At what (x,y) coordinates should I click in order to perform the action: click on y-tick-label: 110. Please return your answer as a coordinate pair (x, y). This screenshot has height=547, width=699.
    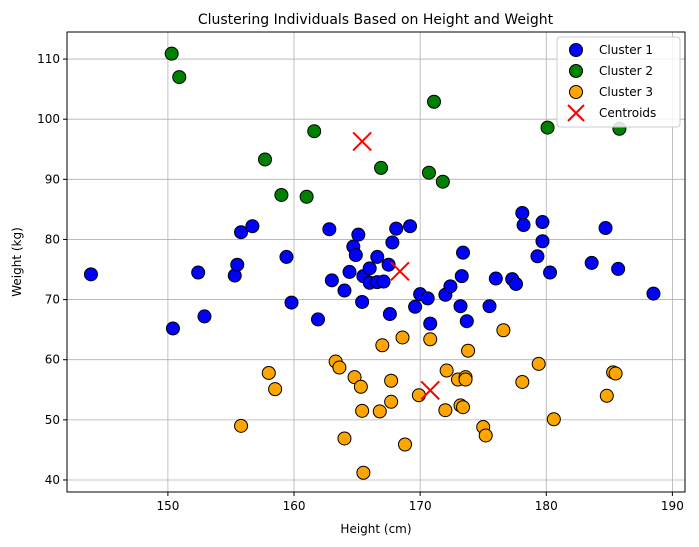
    Looking at the image, I should click on (48, 59).